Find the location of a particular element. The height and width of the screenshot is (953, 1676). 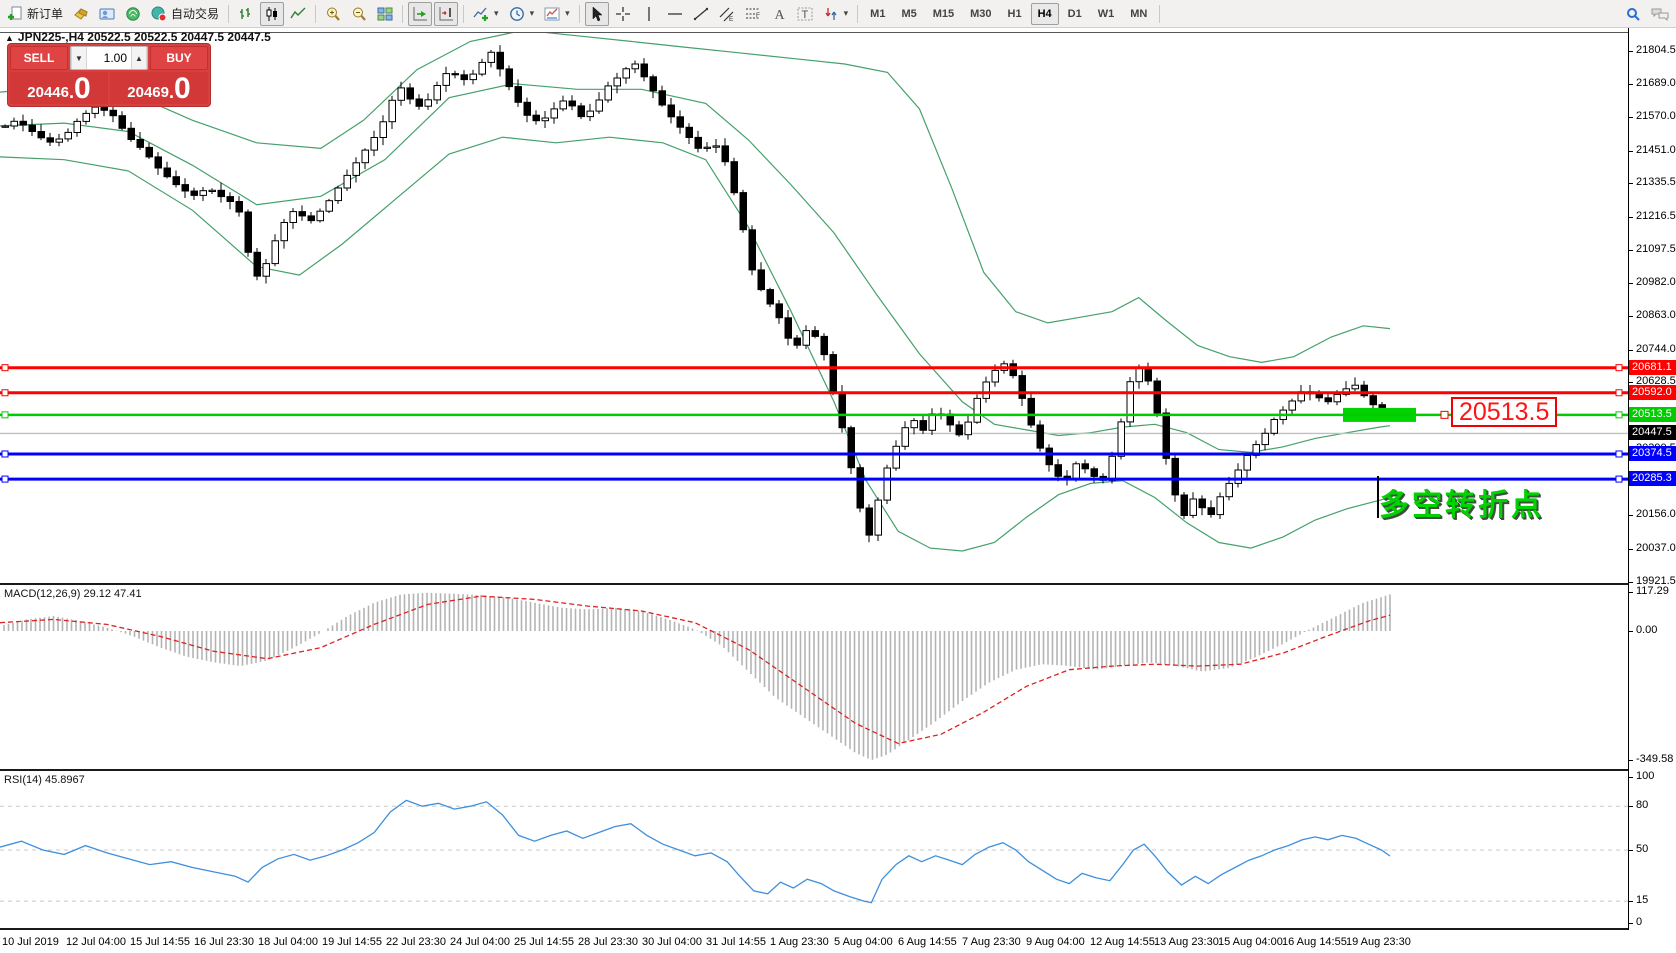

search-button is located at coordinates (1633, 14).